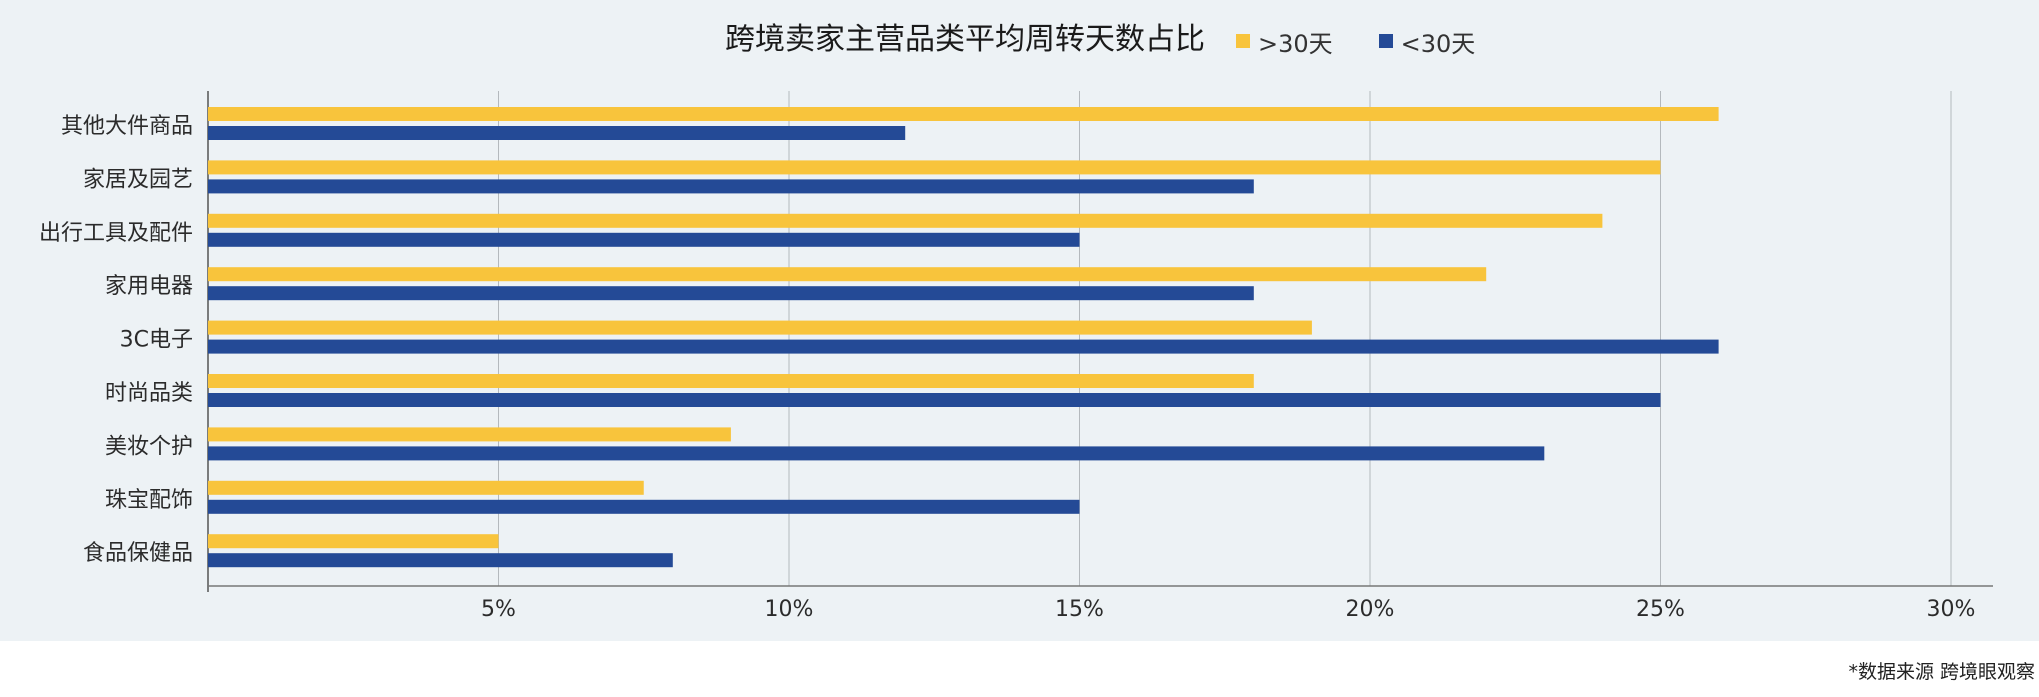  I want to click on chart-legend: >30天 <30天, so click(1378, 41).